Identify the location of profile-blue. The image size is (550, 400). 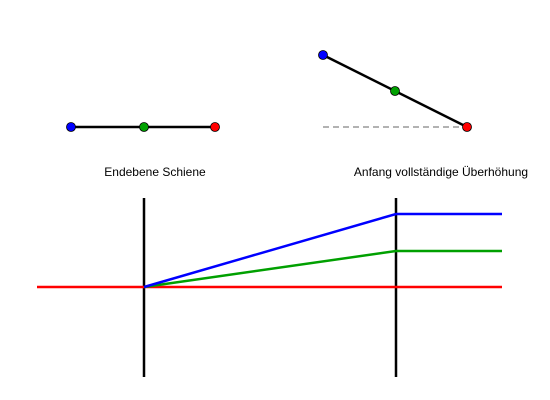
(322, 250).